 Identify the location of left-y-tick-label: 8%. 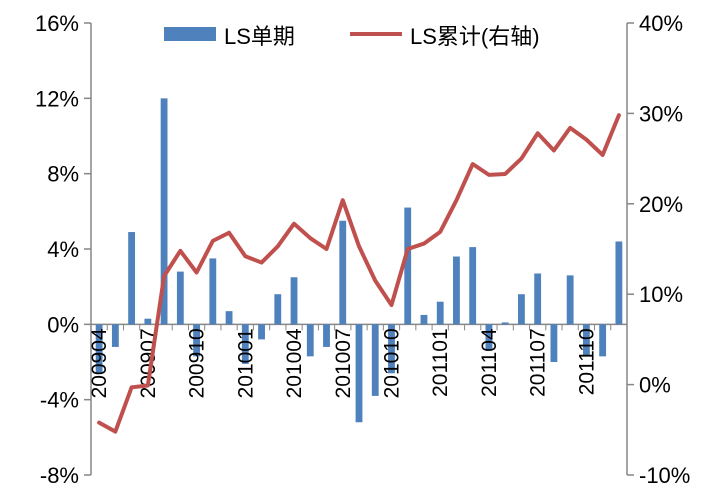
(63, 174).